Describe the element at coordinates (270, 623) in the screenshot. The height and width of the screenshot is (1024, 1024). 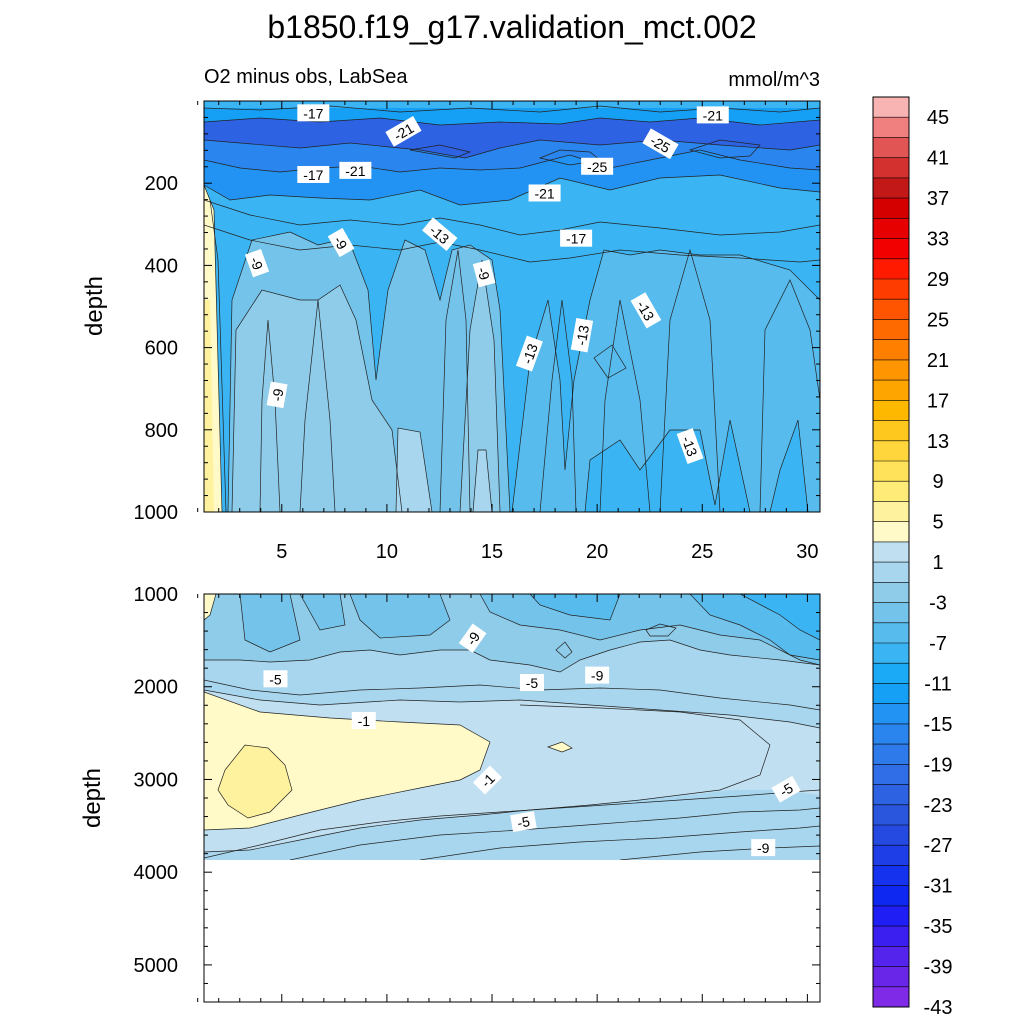
I see `lower-fill-11a` at that location.